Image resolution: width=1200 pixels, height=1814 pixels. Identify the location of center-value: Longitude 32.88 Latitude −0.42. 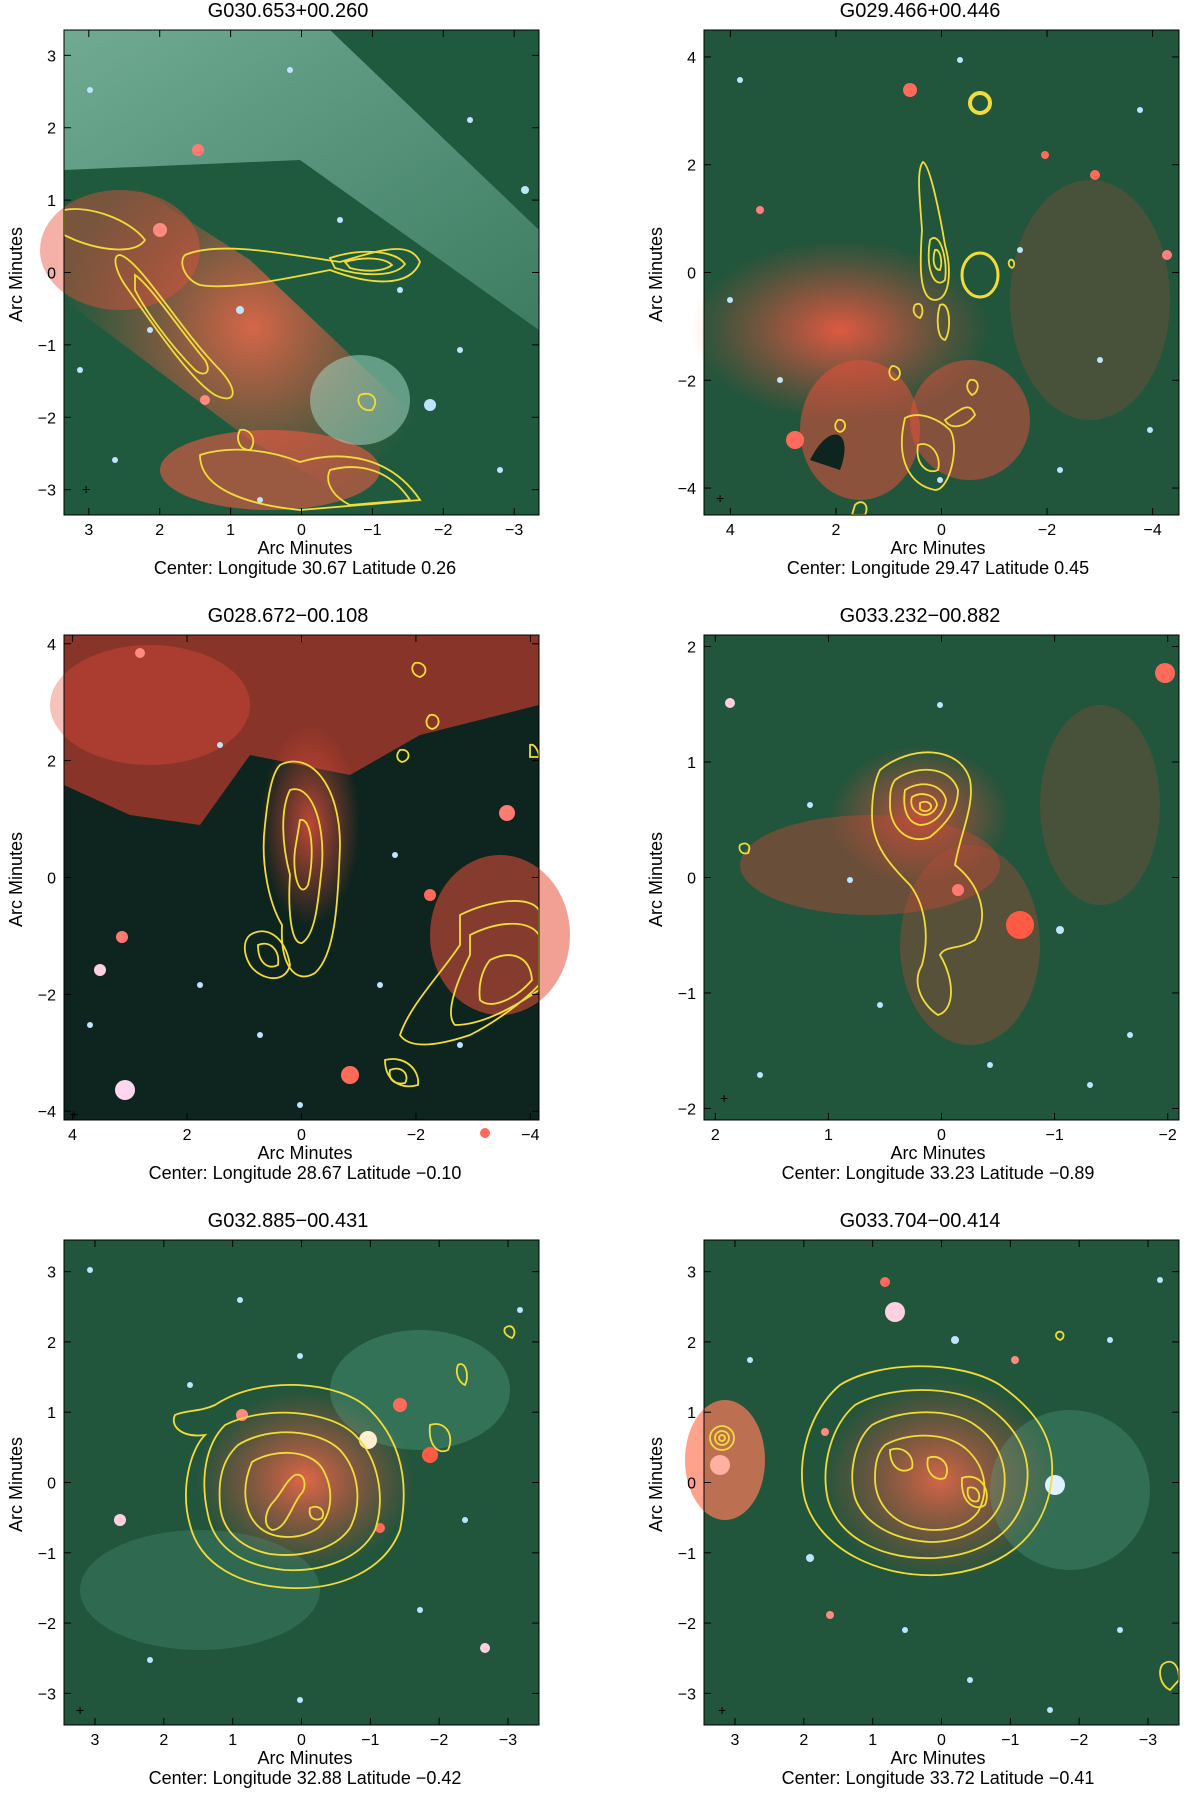
(337, 1778).